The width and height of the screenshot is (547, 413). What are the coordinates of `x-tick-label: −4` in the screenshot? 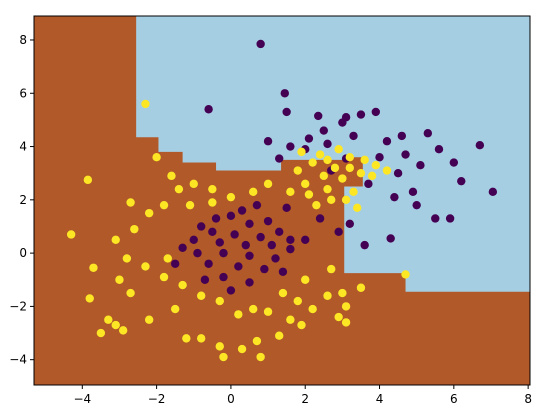 It's located at (82, 399).